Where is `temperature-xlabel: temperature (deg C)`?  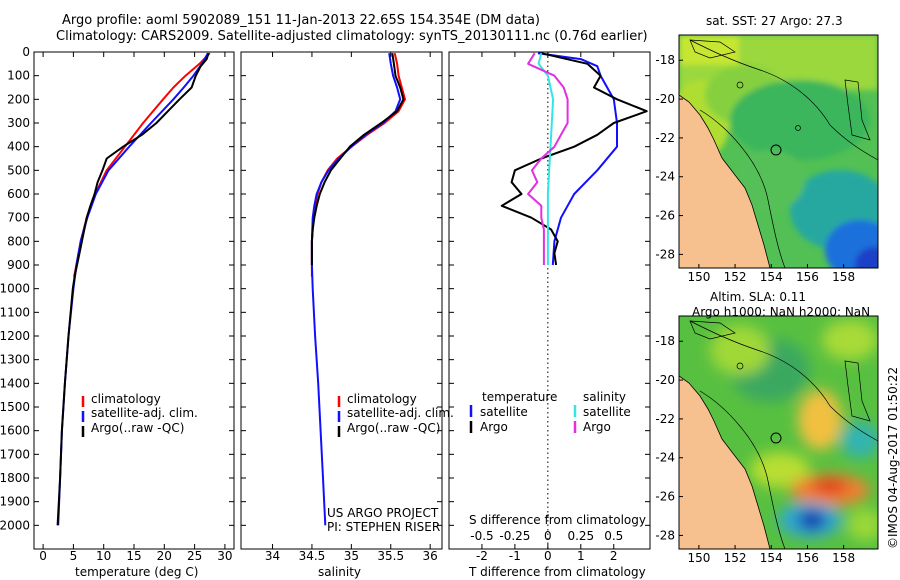 temperature-xlabel: temperature (deg C) is located at coordinates (137, 572).